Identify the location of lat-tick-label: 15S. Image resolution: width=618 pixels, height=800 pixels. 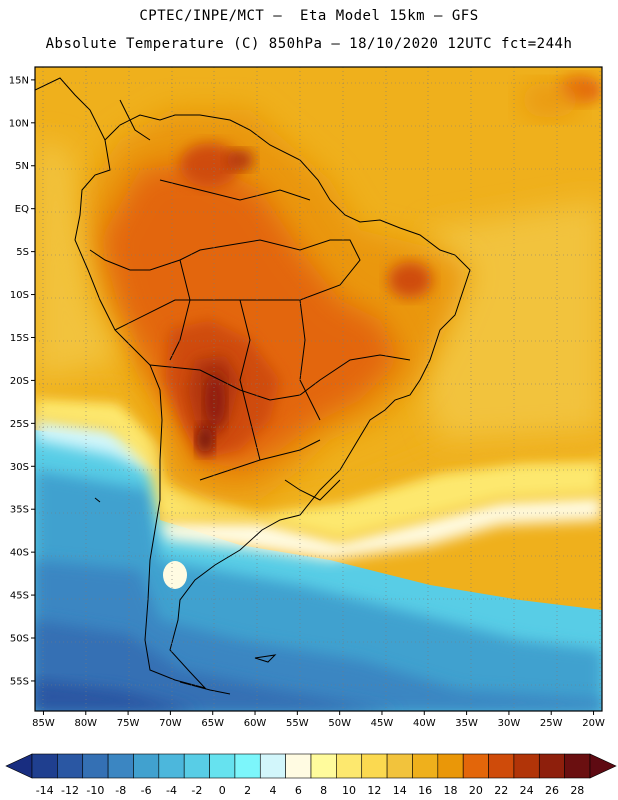
(19, 338).